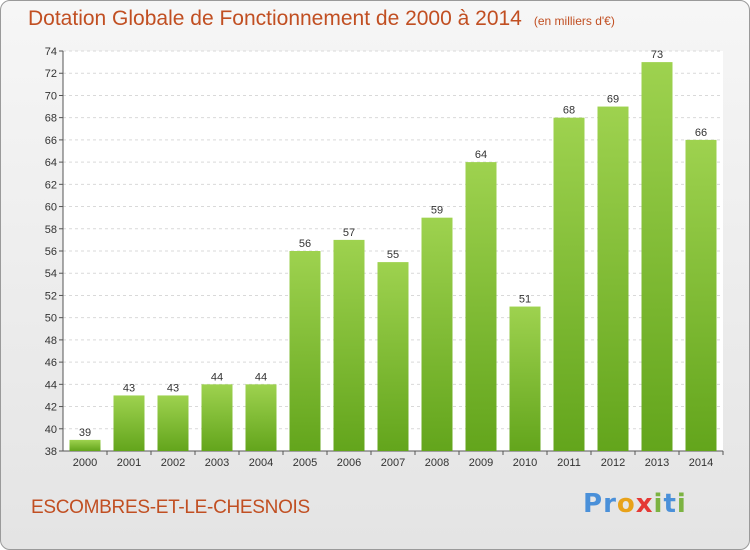  What do you see at coordinates (569, 111) in the screenshot?
I see `data-label: 68` at bounding box center [569, 111].